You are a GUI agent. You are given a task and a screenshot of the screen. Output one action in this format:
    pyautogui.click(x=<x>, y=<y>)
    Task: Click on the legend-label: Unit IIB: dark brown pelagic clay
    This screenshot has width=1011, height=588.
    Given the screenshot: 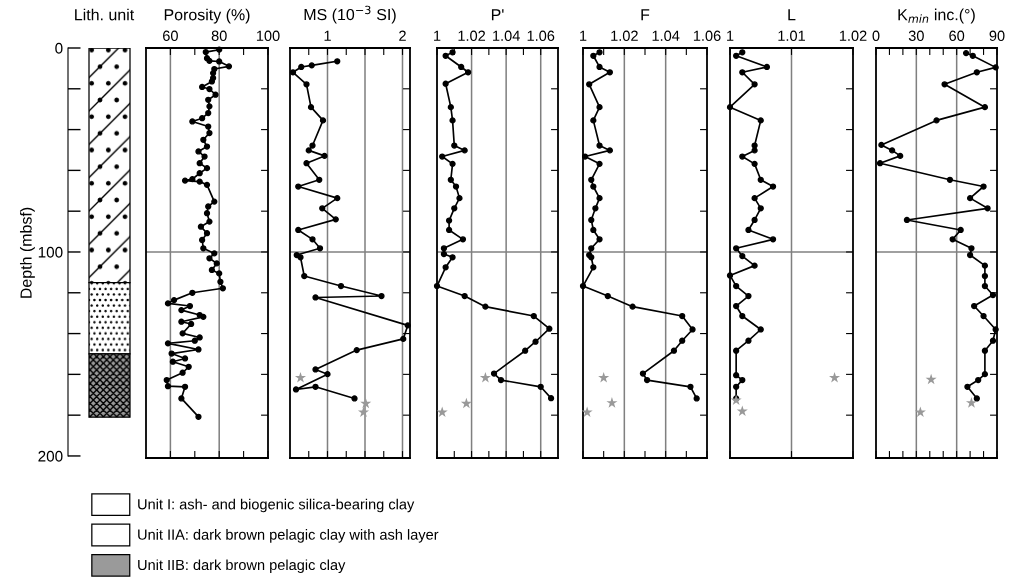 What is the action you would take?
    pyautogui.click(x=242, y=566)
    